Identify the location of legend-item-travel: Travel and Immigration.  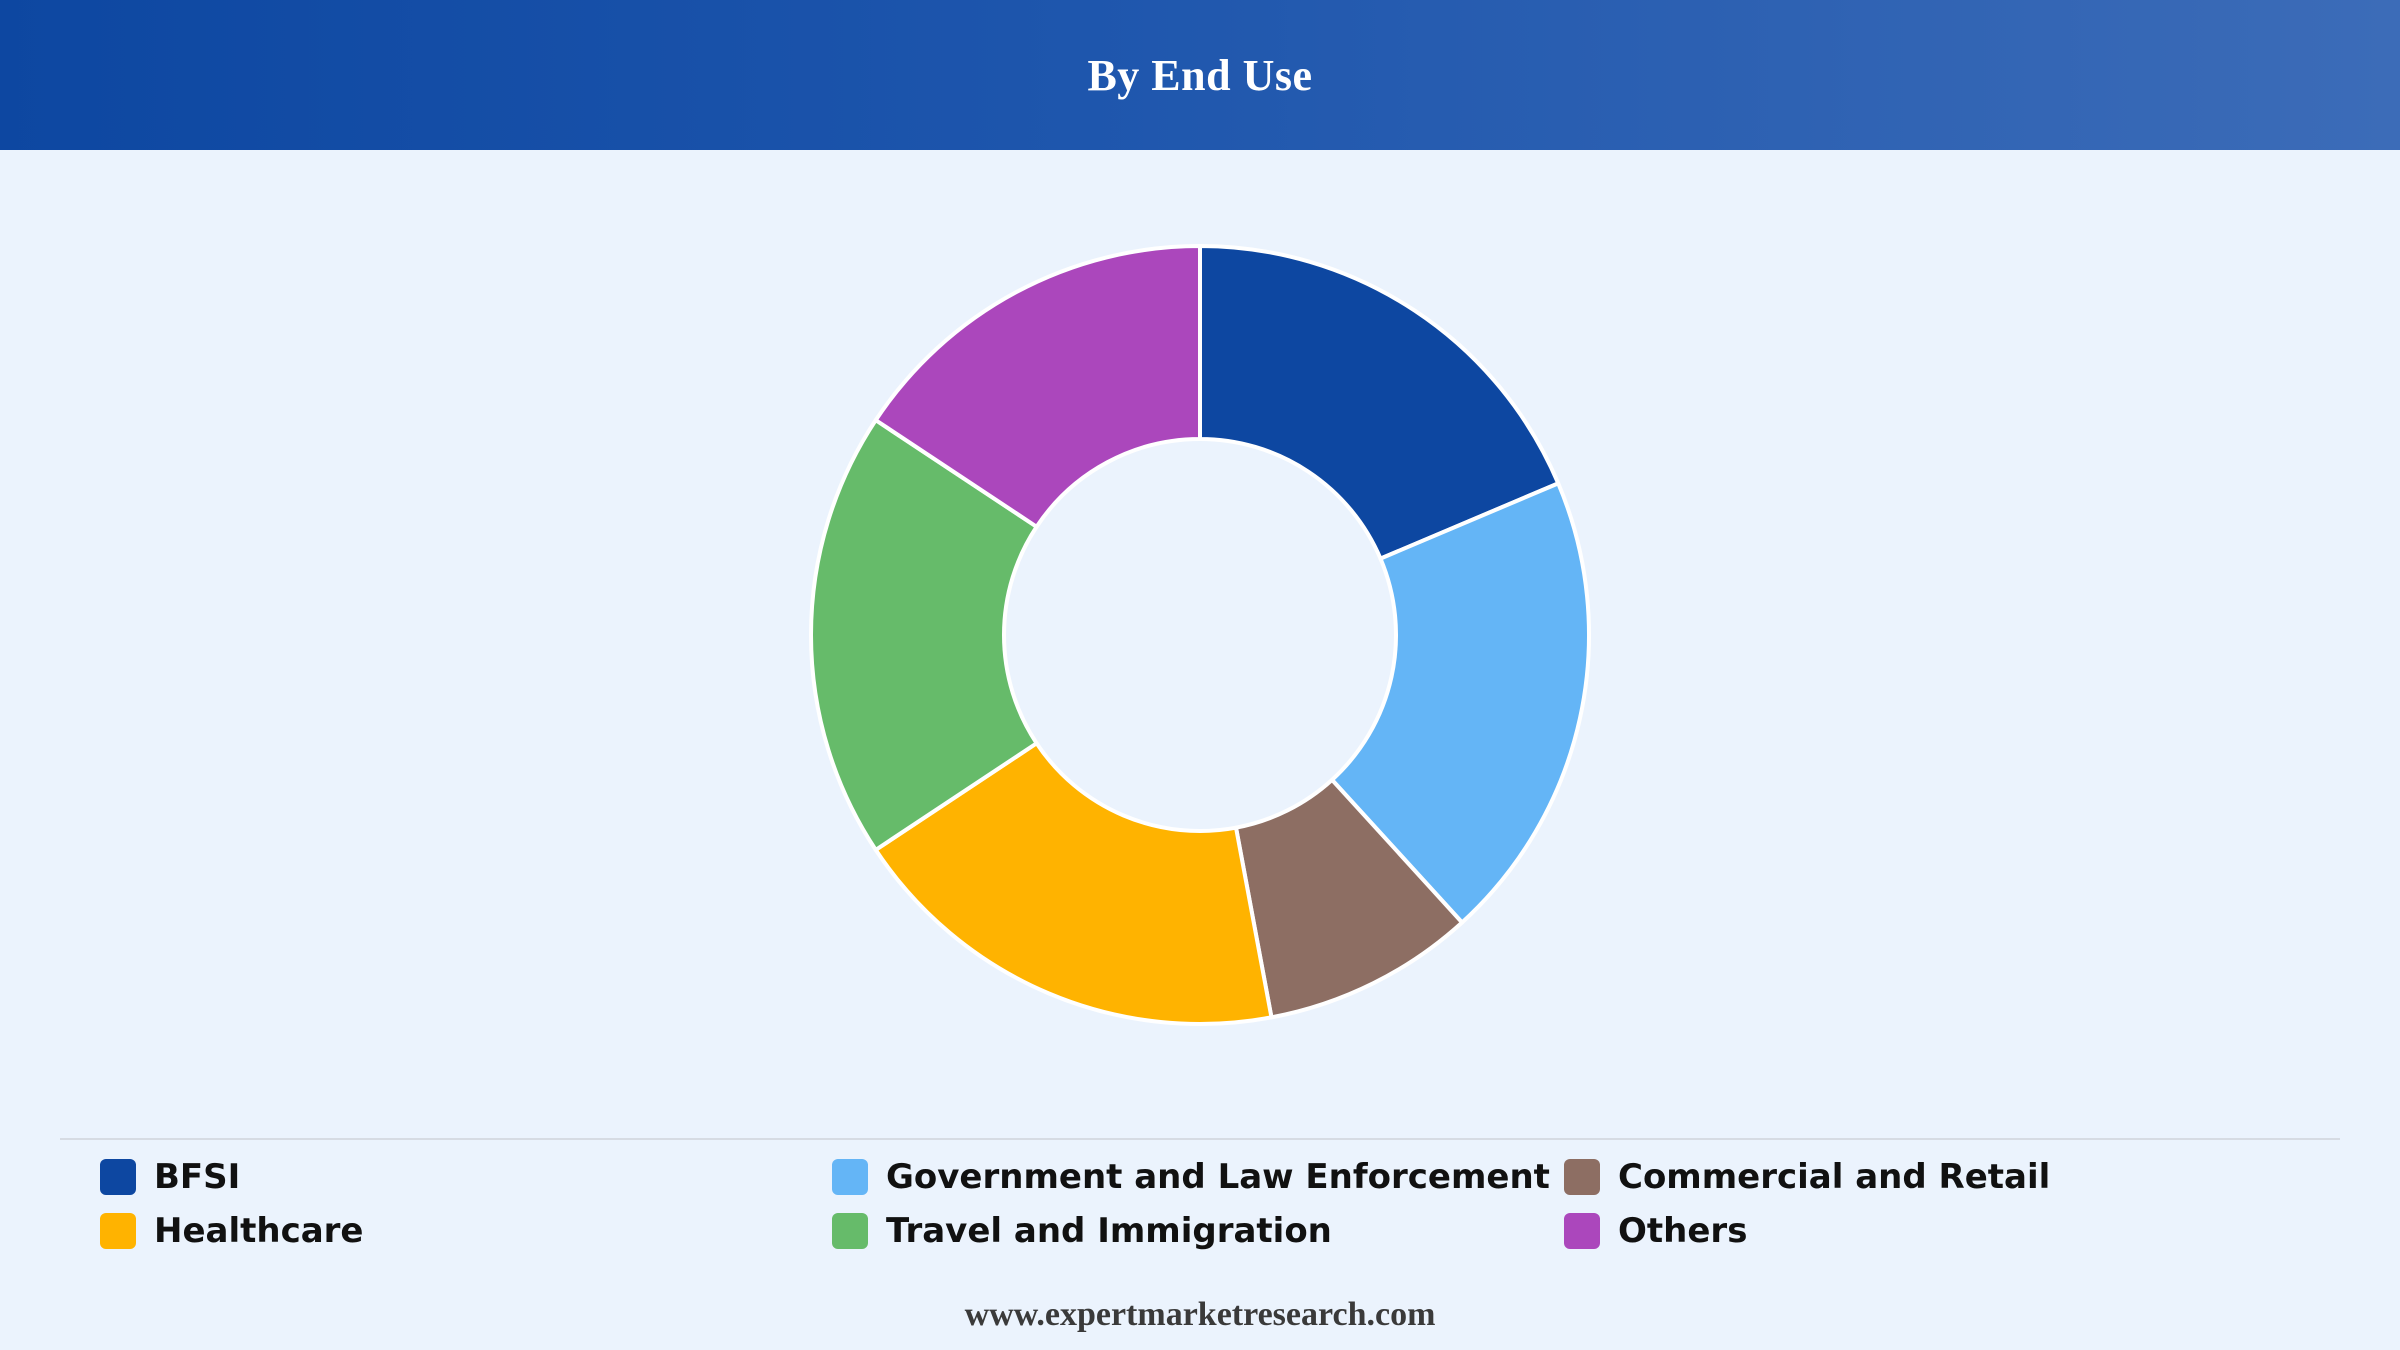
(1198, 1231).